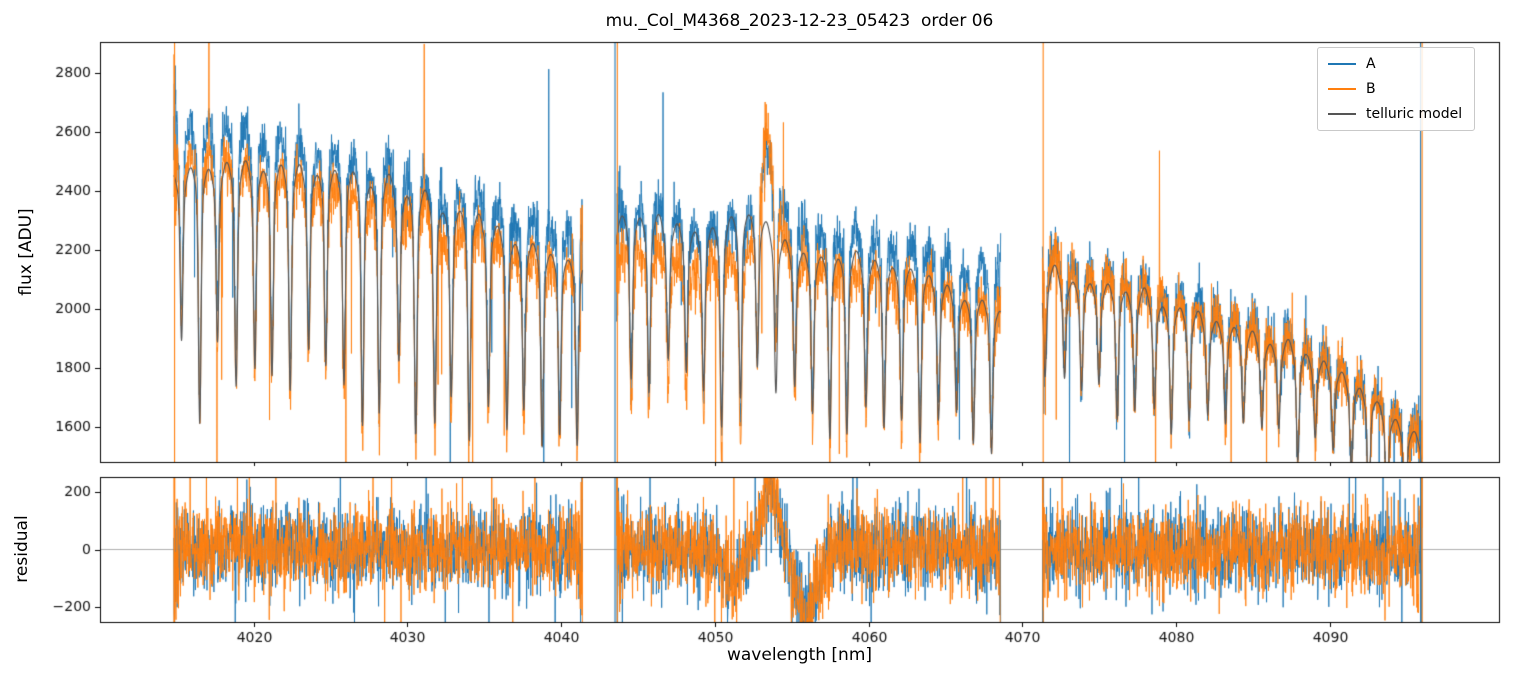  Describe the element at coordinates (1371, 64) in the screenshot. I see `legend-label-a: A` at that location.